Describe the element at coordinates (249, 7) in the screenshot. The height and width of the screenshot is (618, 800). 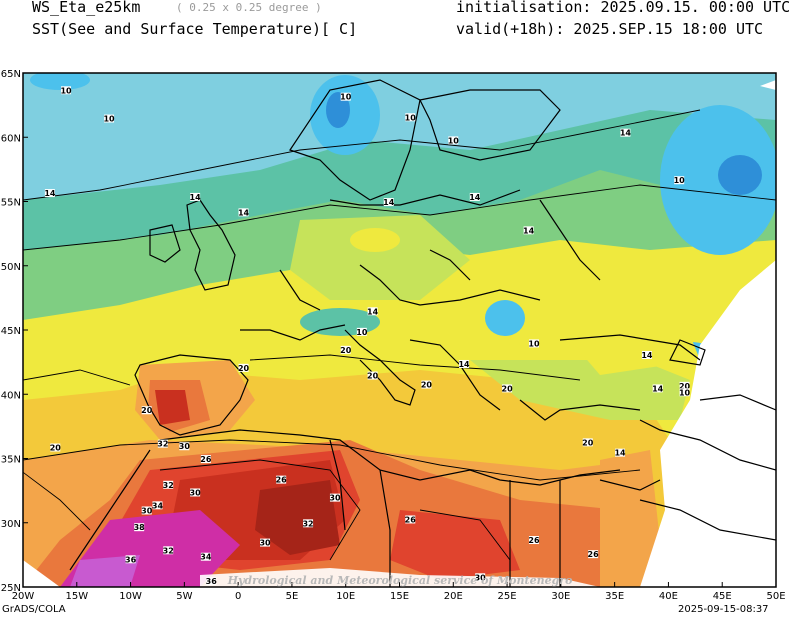
I see `resolution-note: ( 0.25 x 0.25 degree )` at that location.